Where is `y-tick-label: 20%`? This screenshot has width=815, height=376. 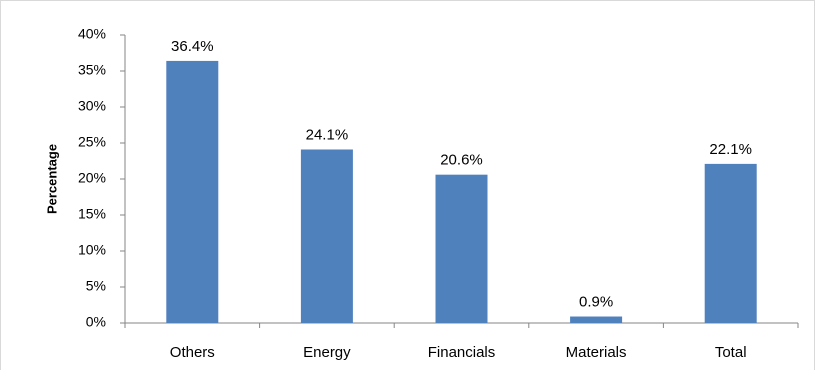 y-tick-label: 20% is located at coordinates (92, 178).